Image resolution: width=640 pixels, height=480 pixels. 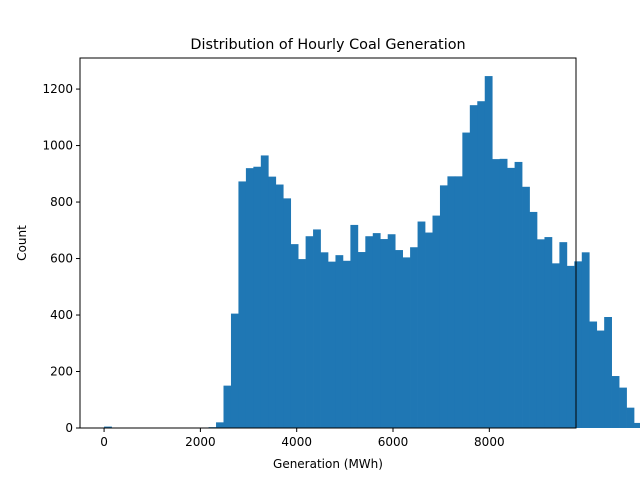 What do you see at coordinates (327, 45) in the screenshot?
I see `chart-title: Distribution of Hourly Coal Generation` at bounding box center [327, 45].